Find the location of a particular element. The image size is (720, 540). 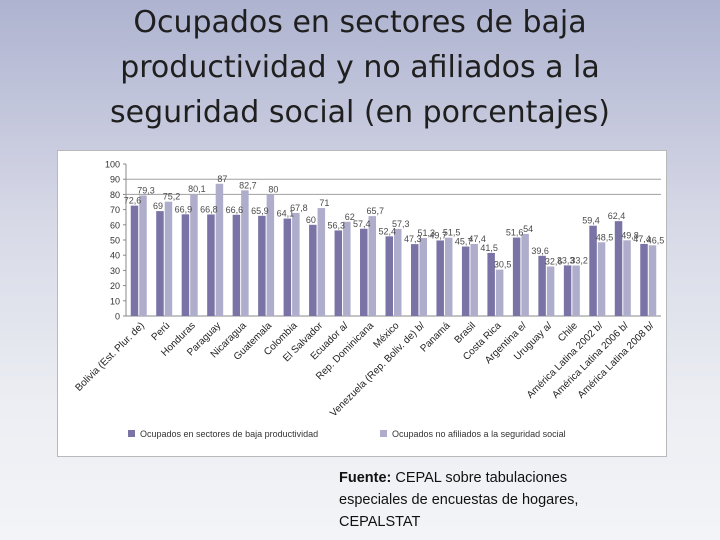

legend-swatch-series1 is located at coordinates (131, 433).